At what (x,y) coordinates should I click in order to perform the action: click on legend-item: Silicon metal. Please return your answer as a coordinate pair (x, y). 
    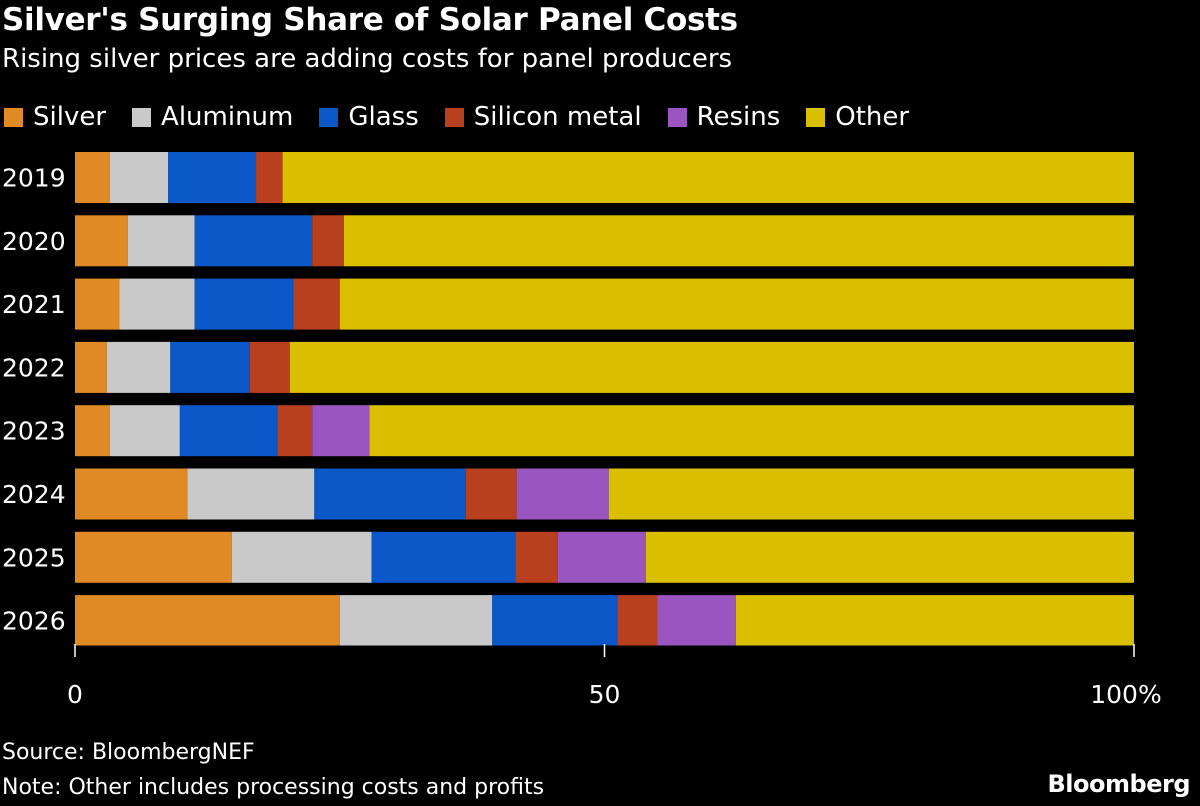
    Looking at the image, I should click on (543, 117).